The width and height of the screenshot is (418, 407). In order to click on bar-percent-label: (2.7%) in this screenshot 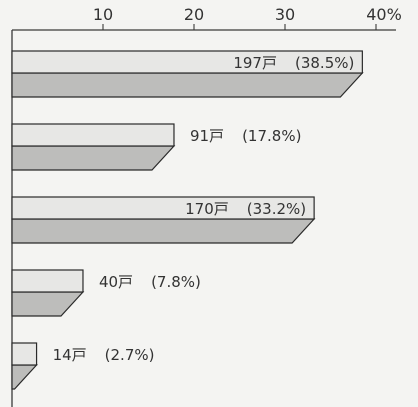, I will do `click(130, 355)`.